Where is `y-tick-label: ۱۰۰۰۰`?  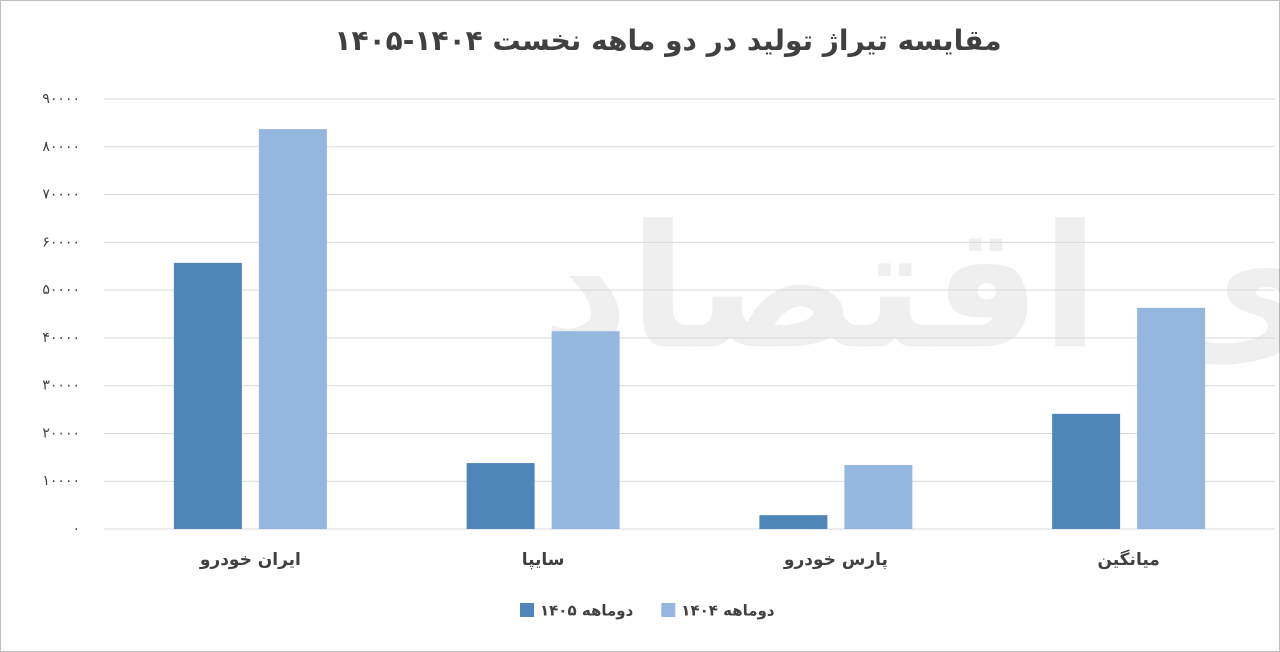
y-tick-label: ۱۰۰۰۰ is located at coordinates (61, 481).